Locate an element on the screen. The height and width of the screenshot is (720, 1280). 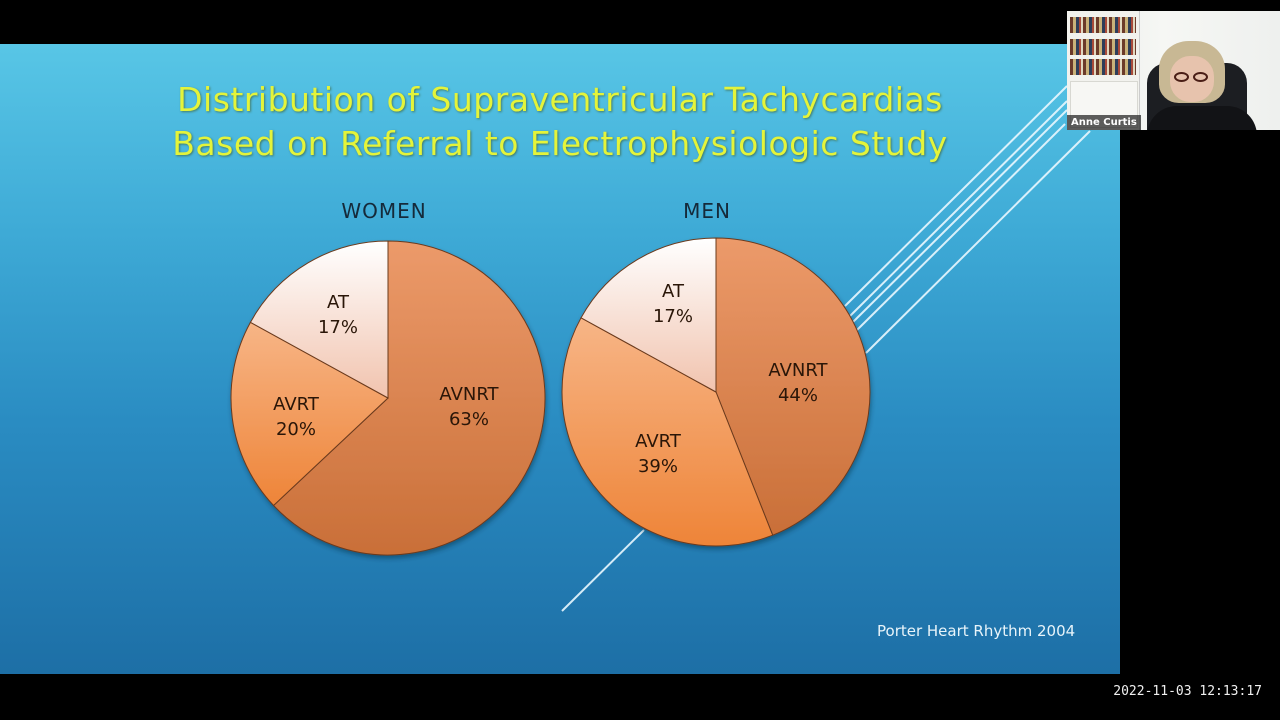
citation: Porter Heart Rhythm 2004 is located at coordinates (976, 631).